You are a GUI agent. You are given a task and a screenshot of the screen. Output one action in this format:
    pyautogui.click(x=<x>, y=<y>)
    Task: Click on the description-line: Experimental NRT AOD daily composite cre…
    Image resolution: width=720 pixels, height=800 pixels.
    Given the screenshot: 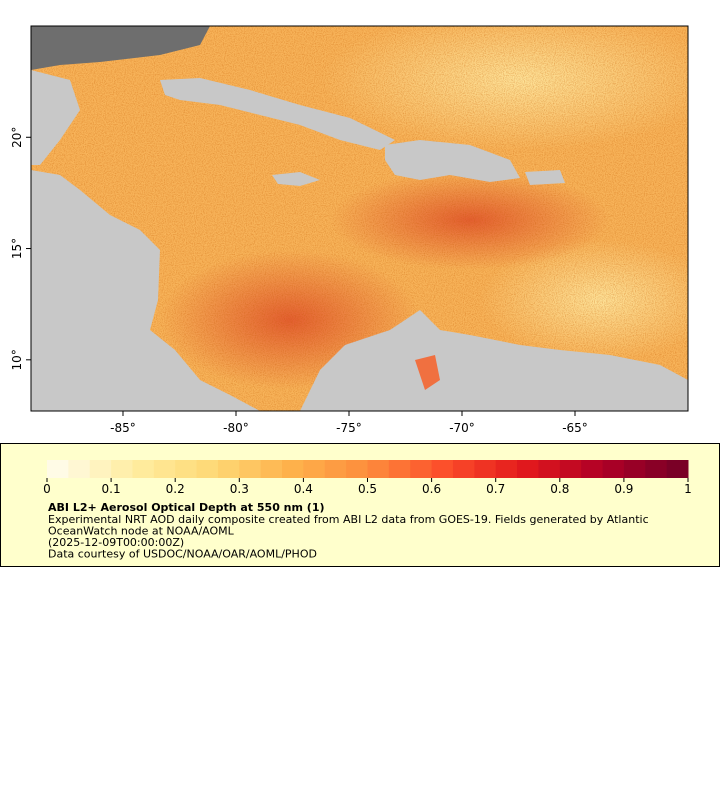 What is the action you would take?
    pyautogui.click(x=348, y=519)
    